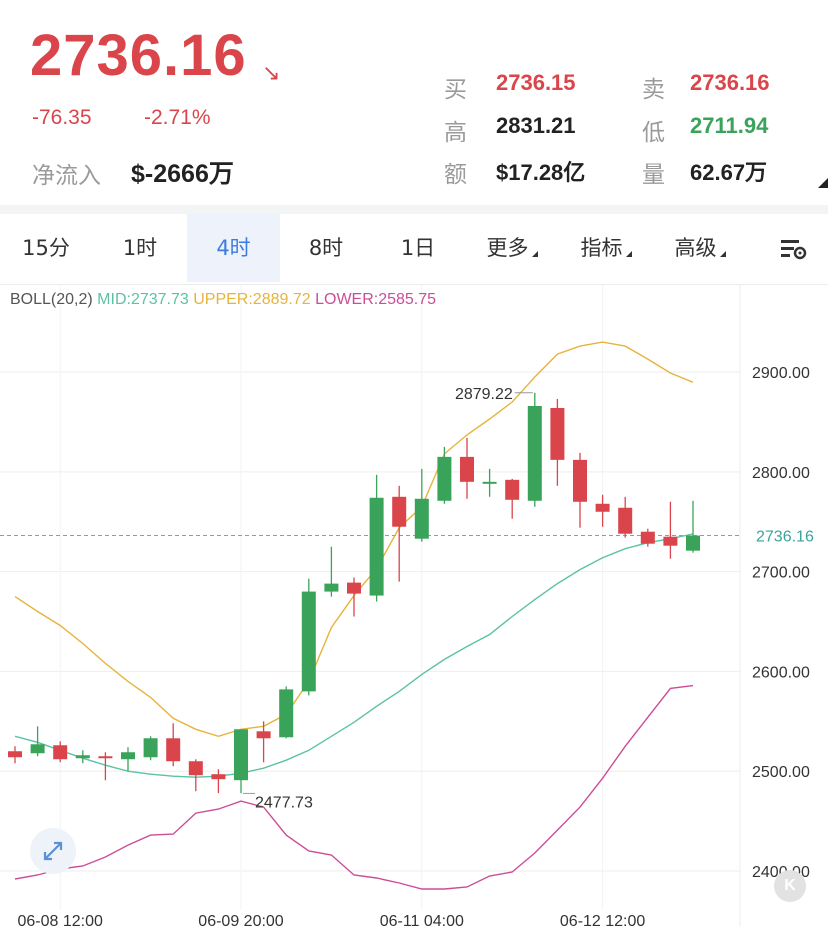 The image size is (828, 927). What do you see at coordinates (729, 125) in the screenshot?
I see `low-value: 2711.94` at bounding box center [729, 125].